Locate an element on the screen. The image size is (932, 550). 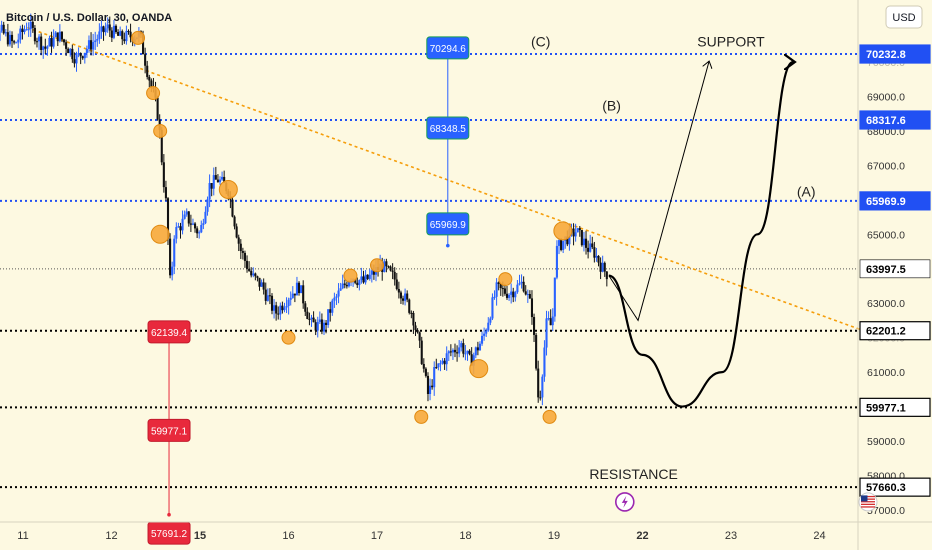
price-level-tag: 68317.6 is located at coordinates (895, 120).